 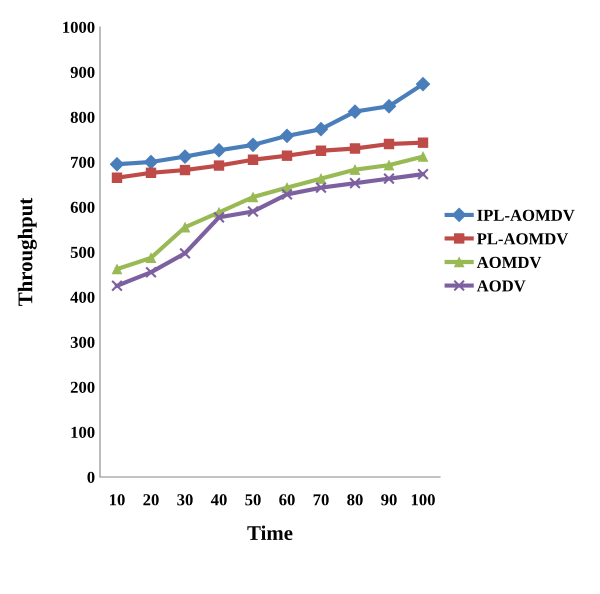 I want to click on y-tick-label: 500, so click(x=82, y=252).